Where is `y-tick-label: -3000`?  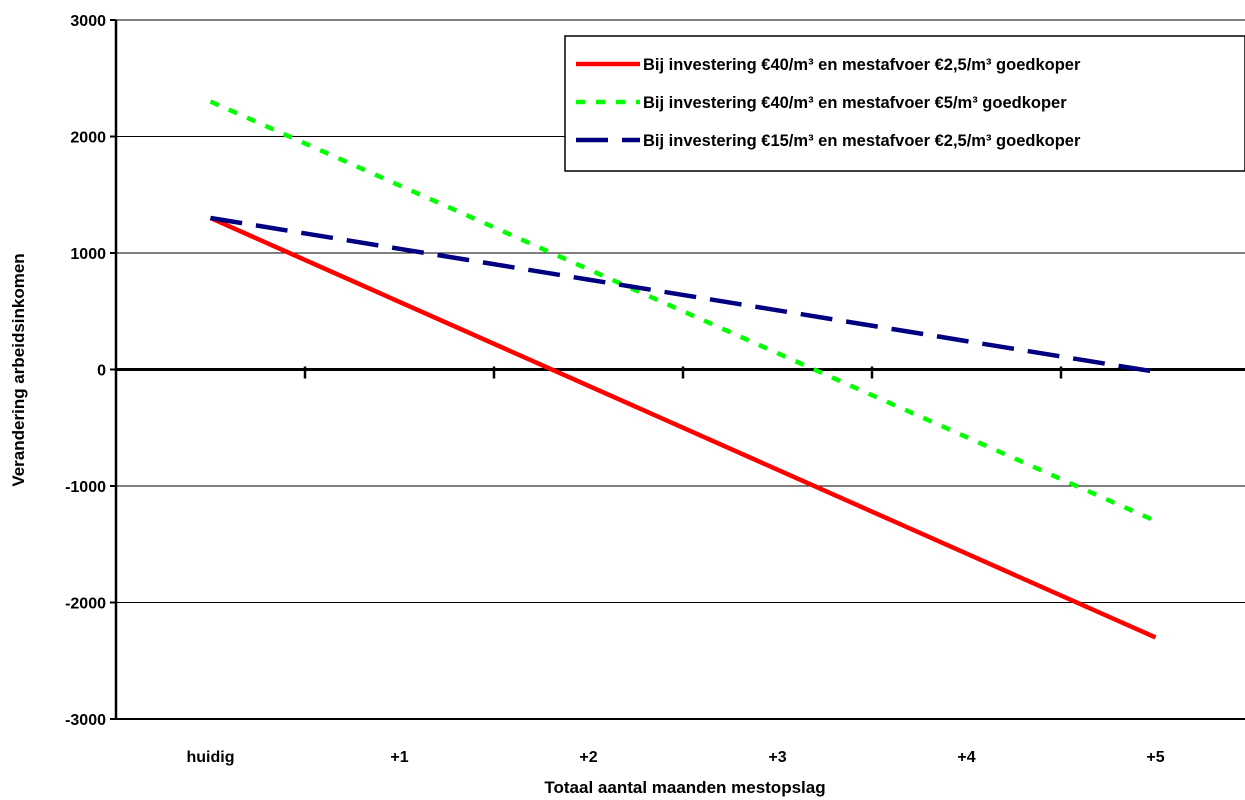 y-tick-label: -3000 is located at coordinates (85, 720).